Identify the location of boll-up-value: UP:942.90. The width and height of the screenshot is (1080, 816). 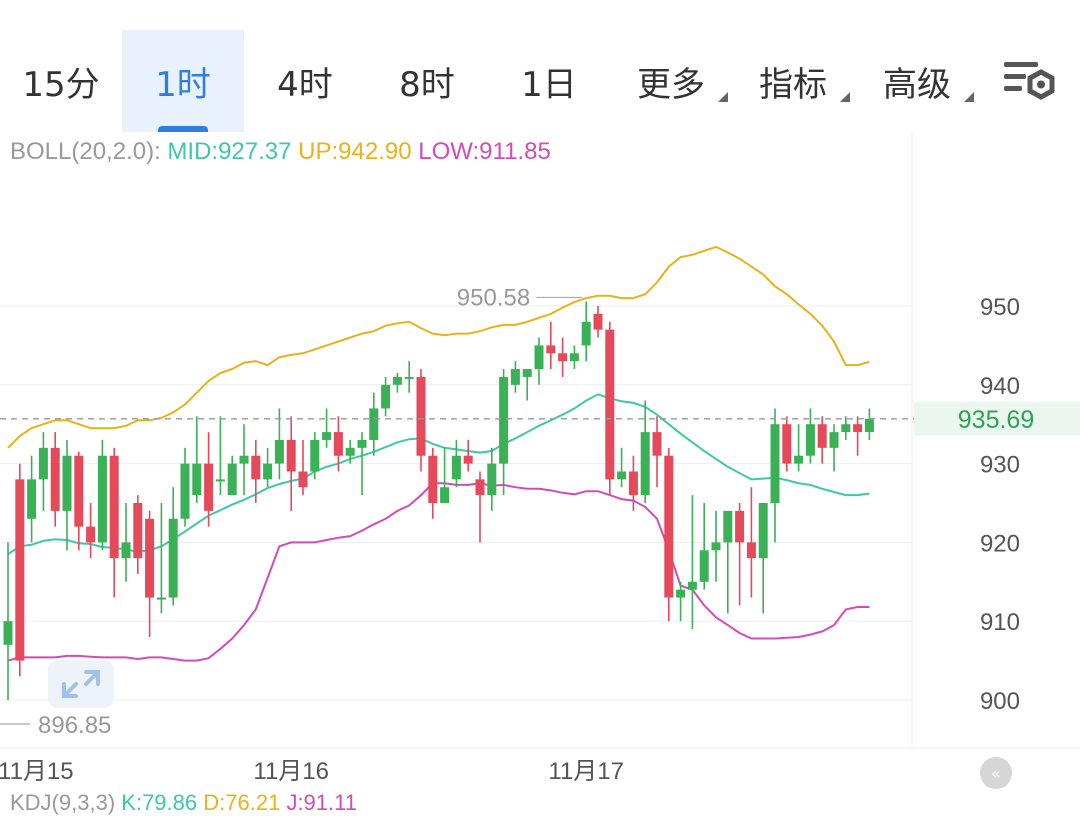
(355, 151).